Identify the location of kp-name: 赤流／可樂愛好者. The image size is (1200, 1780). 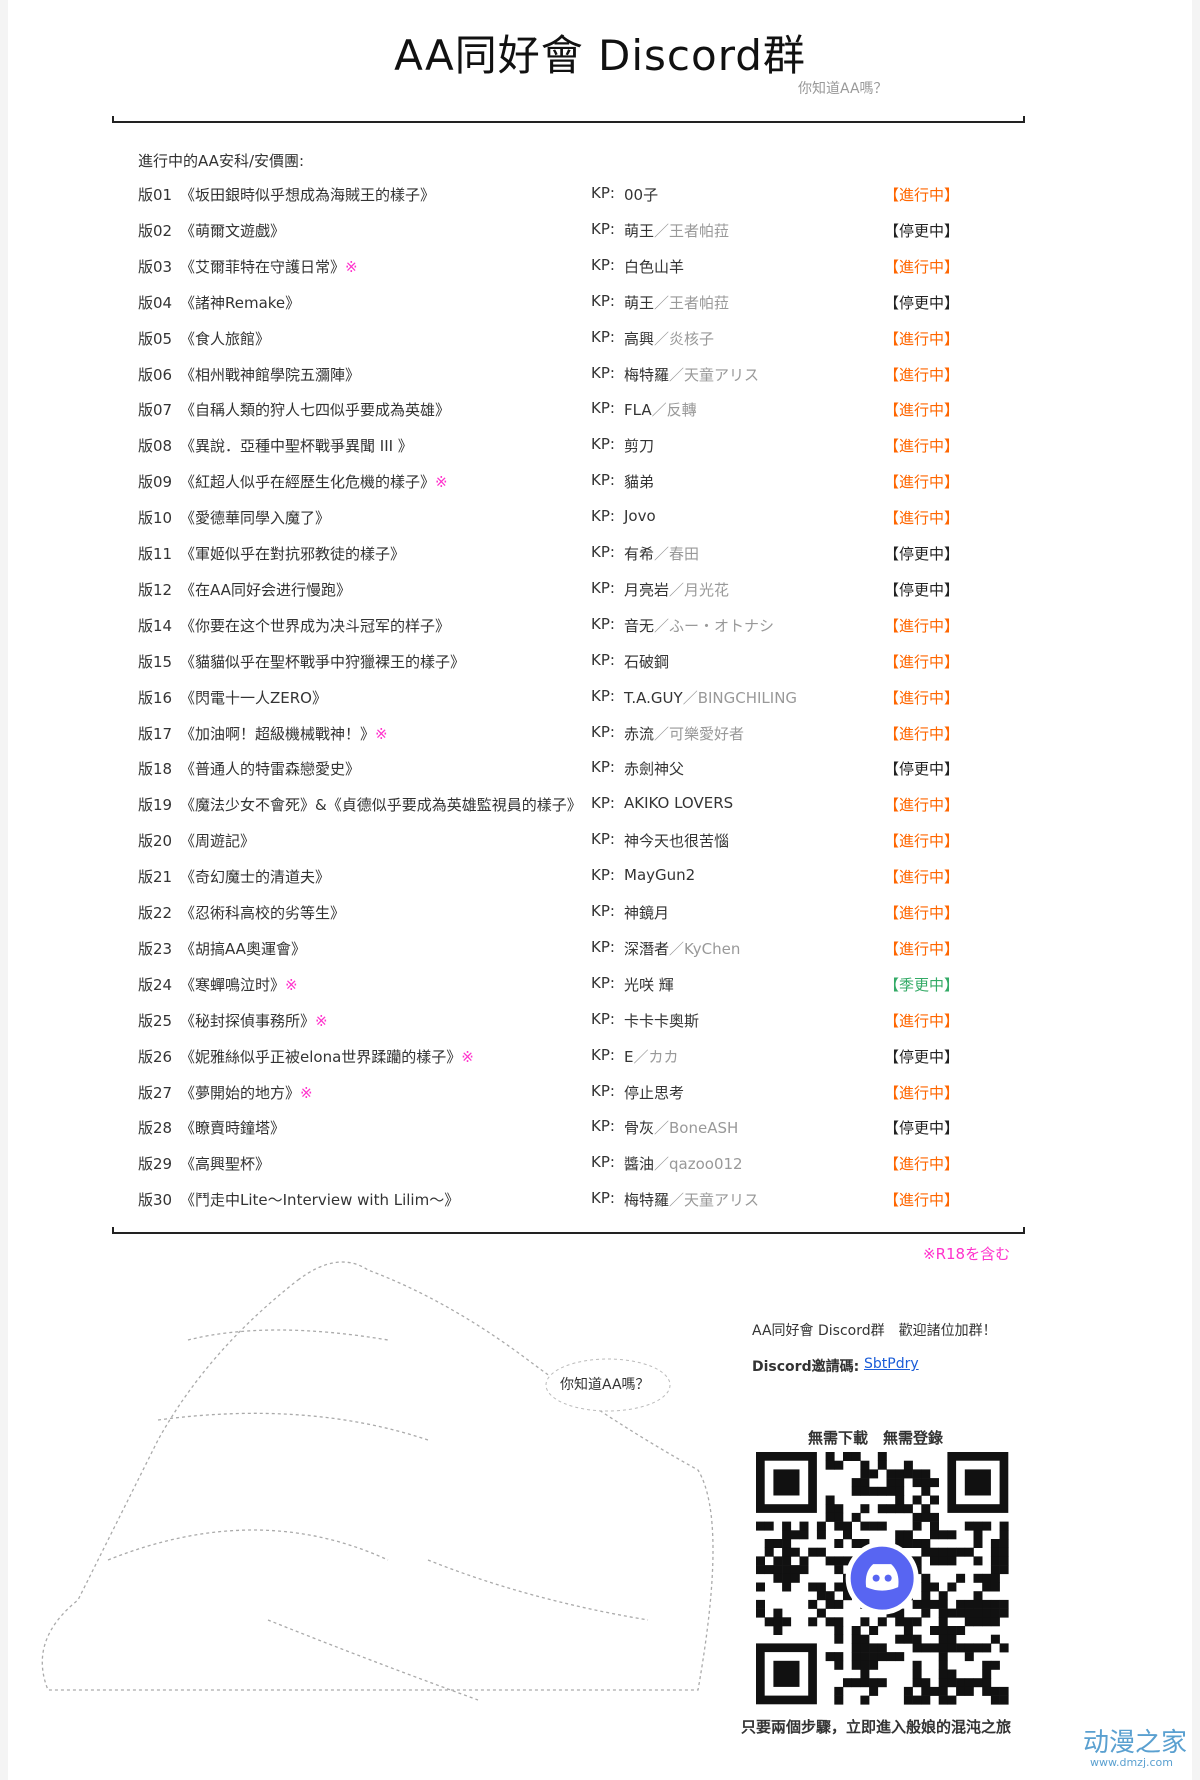
(684, 733).